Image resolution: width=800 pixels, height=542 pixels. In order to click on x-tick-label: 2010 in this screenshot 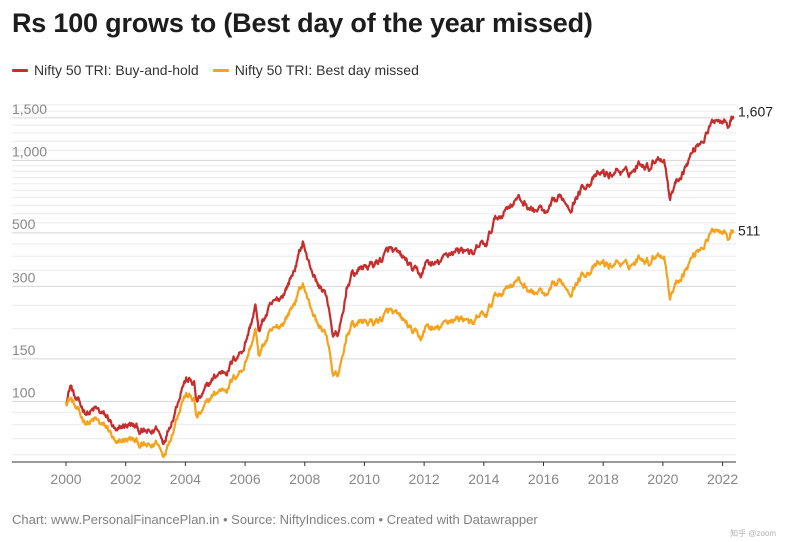, I will do `click(364, 479)`.